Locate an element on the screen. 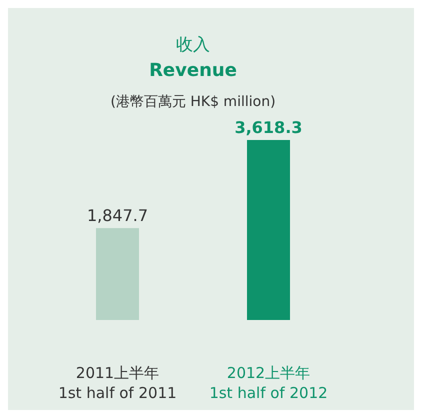 This screenshot has width=422, height=413. data-label: 1,847.7 is located at coordinates (117, 216).